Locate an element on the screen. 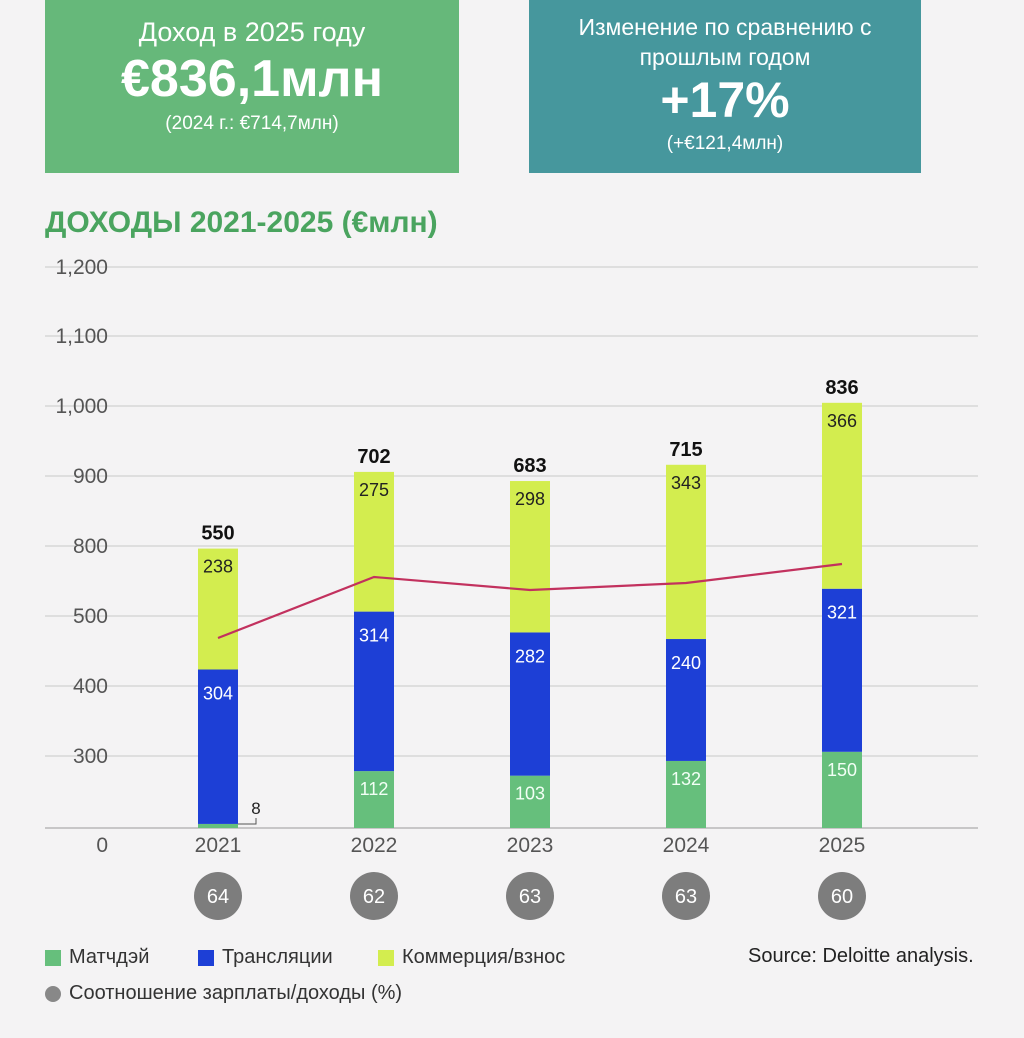 The image size is (1024, 1038). x-tick-label: 2024 is located at coordinates (686, 845).